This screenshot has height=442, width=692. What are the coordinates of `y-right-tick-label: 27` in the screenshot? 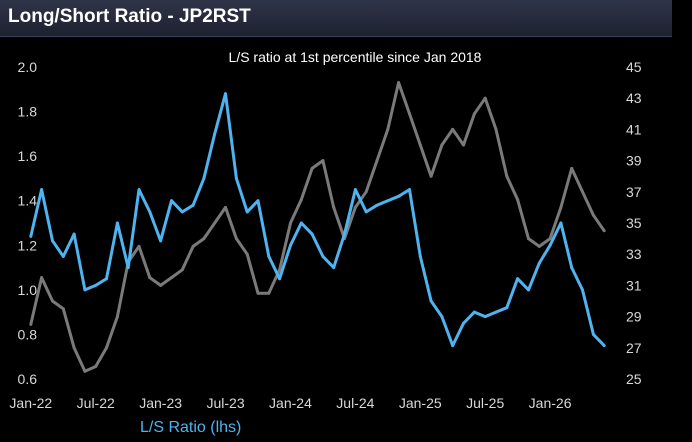 It's located at (634, 348).